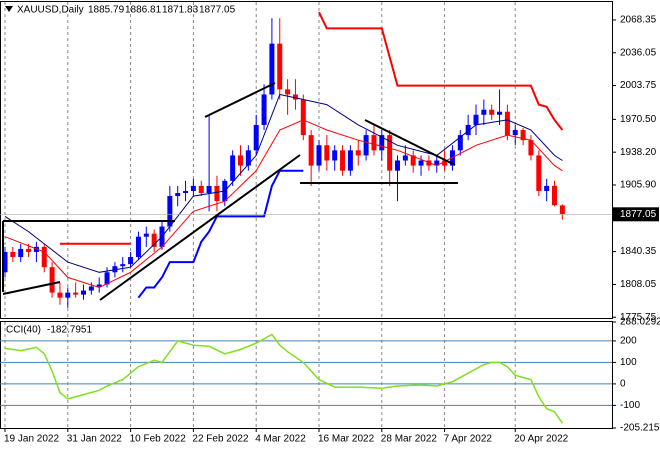  Describe the element at coordinates (217, 10) in the screenshot. I see `header-close: 1877.05` at that location.